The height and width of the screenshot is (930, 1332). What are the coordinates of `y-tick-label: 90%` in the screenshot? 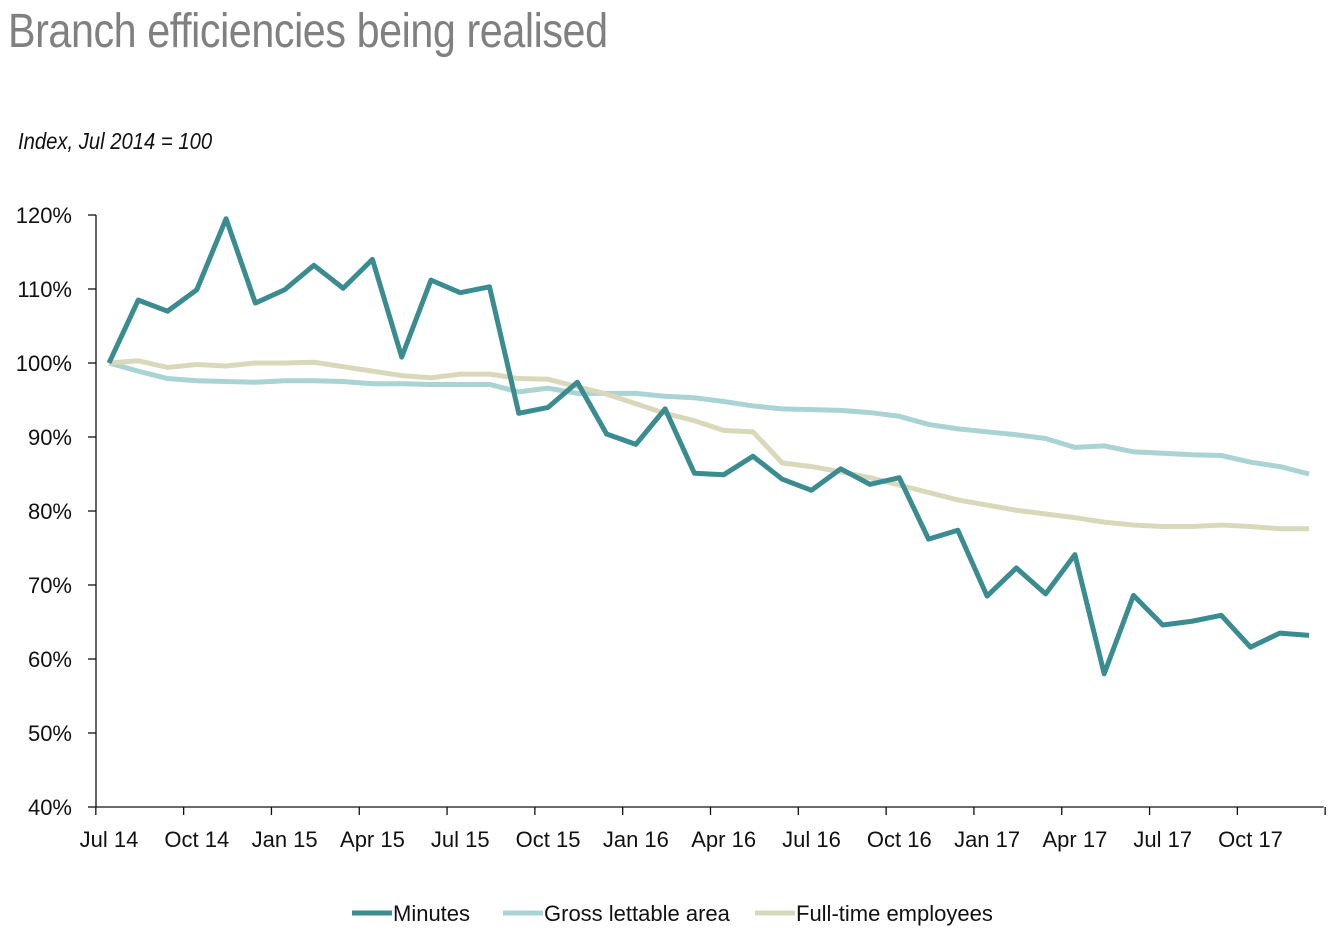 It's located at (50, 437).